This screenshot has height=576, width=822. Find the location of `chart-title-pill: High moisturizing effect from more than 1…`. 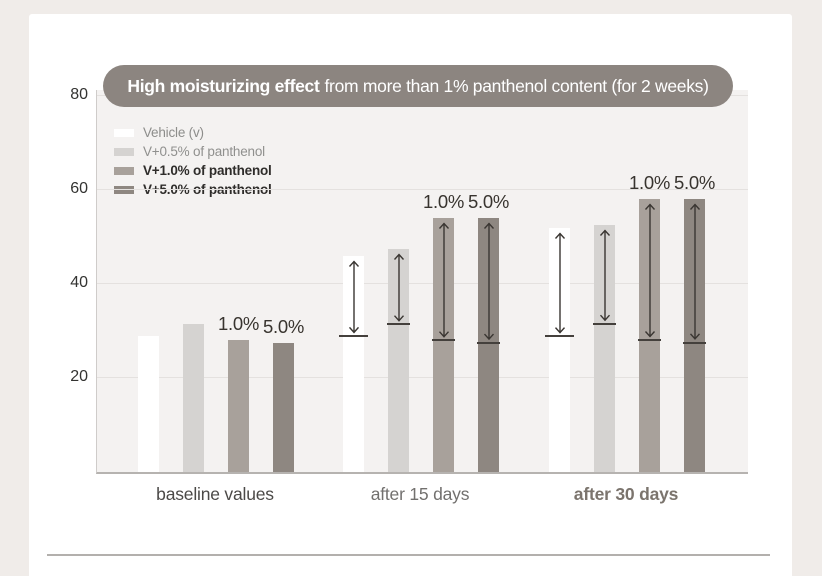

chart-title-pill: High moisturizing effect from more than 1… is located at coordinates (418, 86).